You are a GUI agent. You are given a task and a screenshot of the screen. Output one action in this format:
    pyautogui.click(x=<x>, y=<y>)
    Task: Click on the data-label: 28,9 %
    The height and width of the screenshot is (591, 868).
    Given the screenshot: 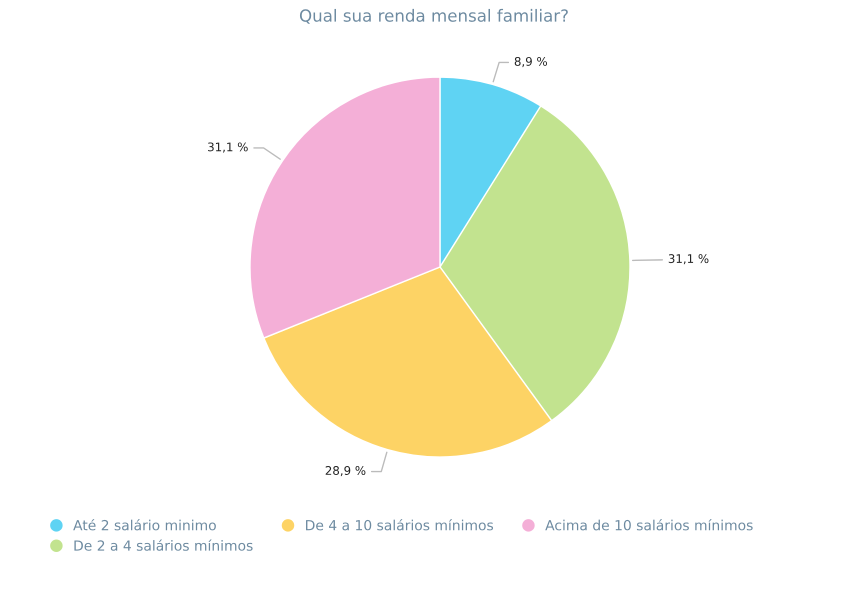 What is the action you would take?
    pyautogui.click(x=346, y=471)
    